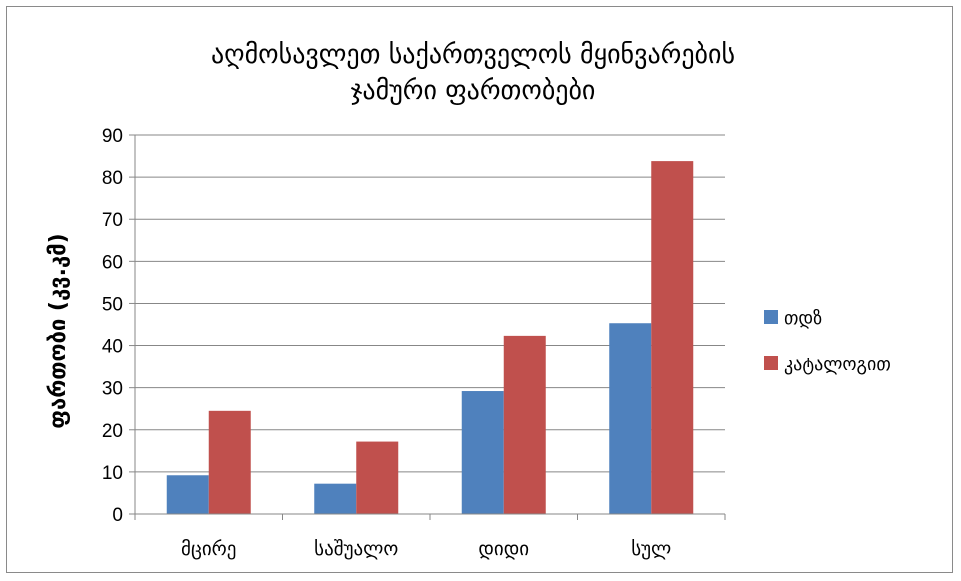  What do you see at coordinates (112, 431) in the screenshot?
I see `y-tick-label: 20` at bounding box center [112, 431].